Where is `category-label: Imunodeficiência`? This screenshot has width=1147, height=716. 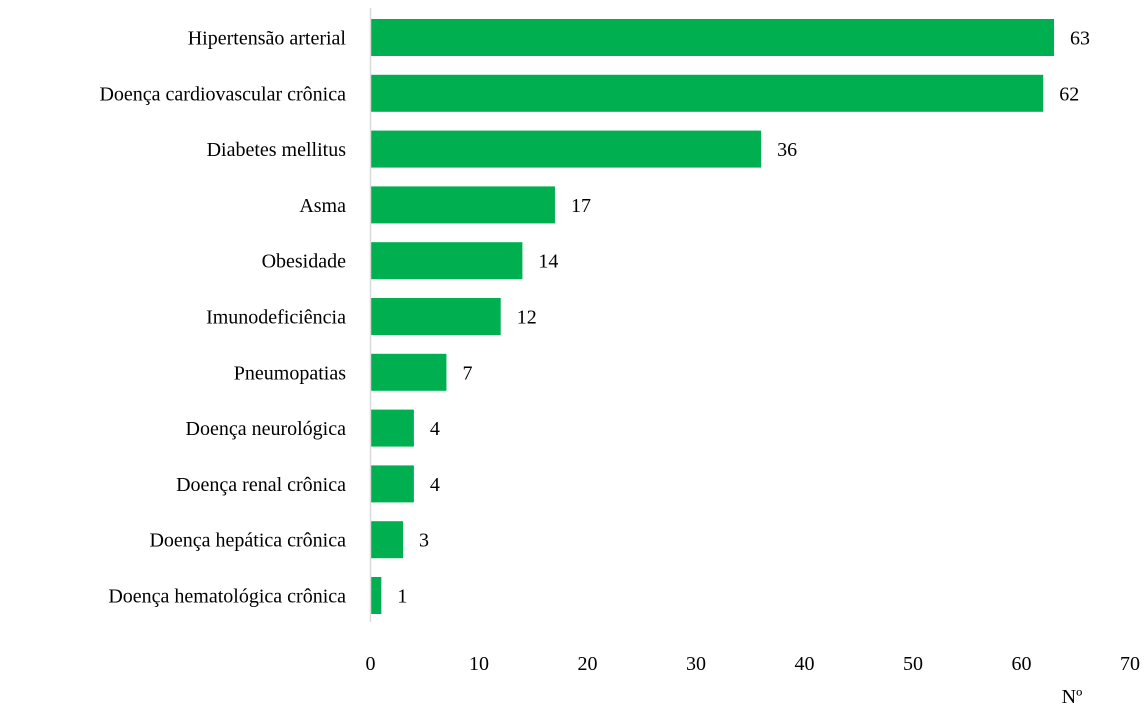
category-label: Imunodeficiência is located at coordinates (276, 318).